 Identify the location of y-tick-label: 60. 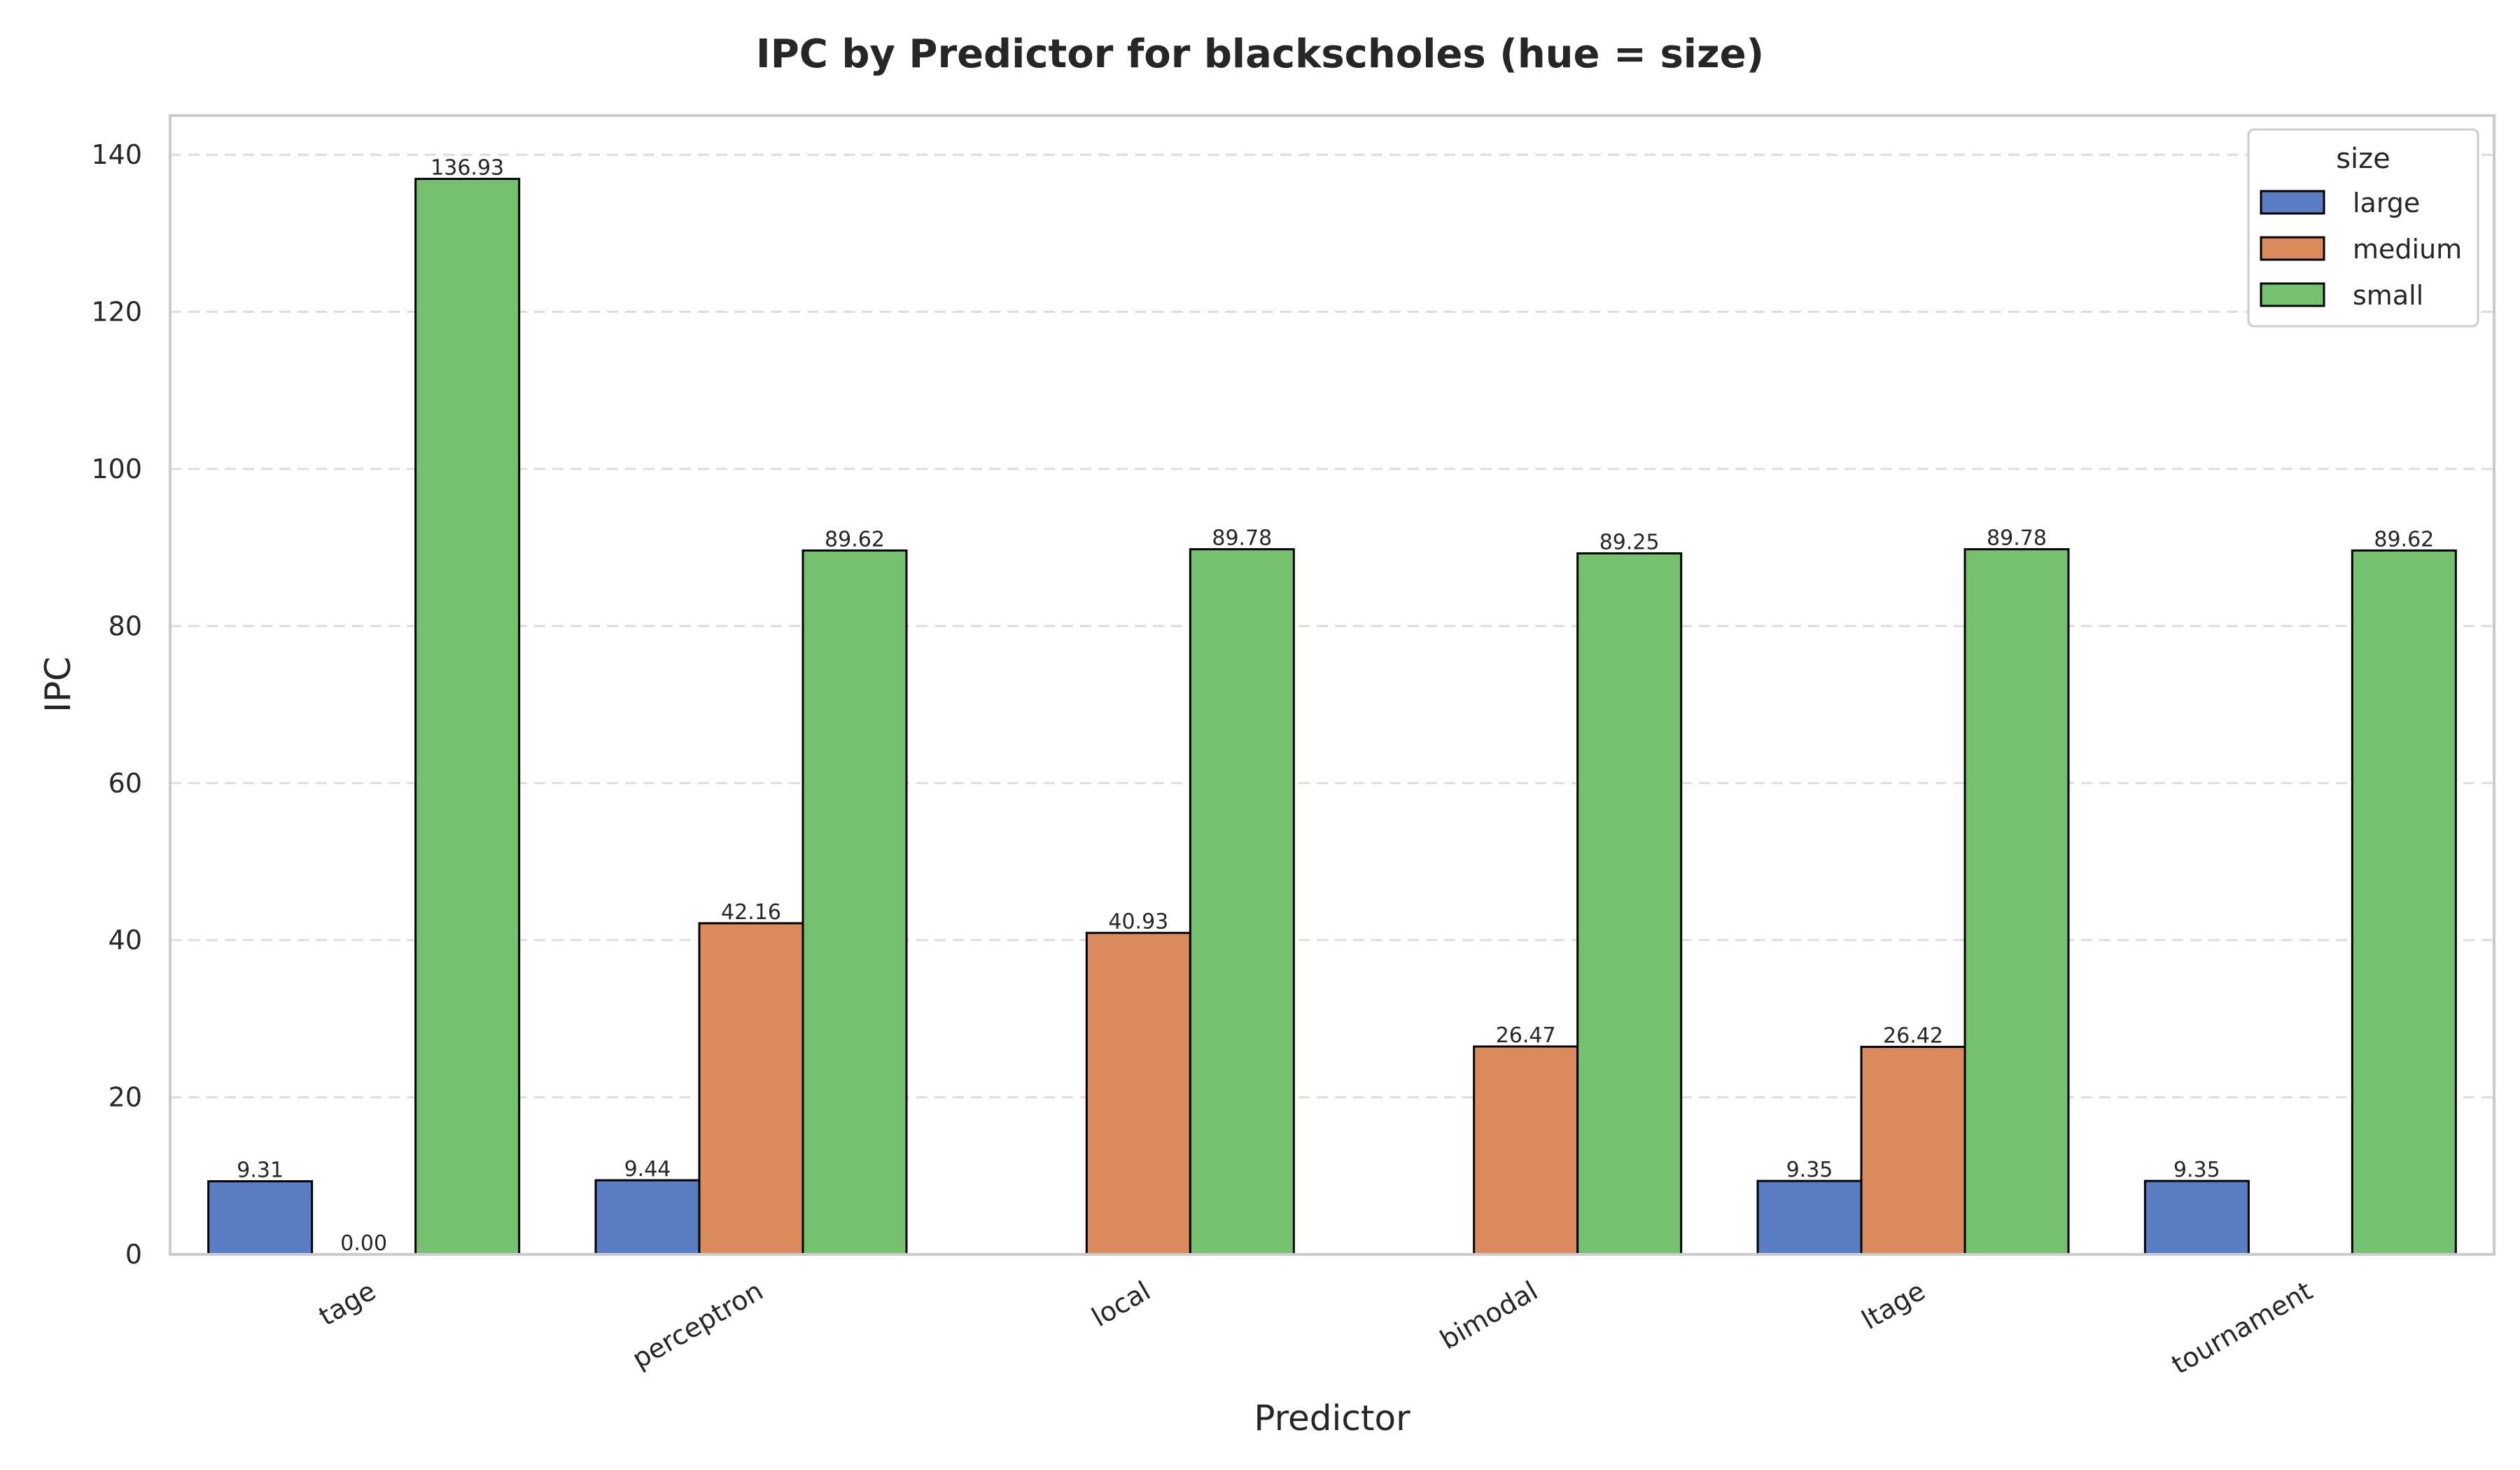
(125, 783).